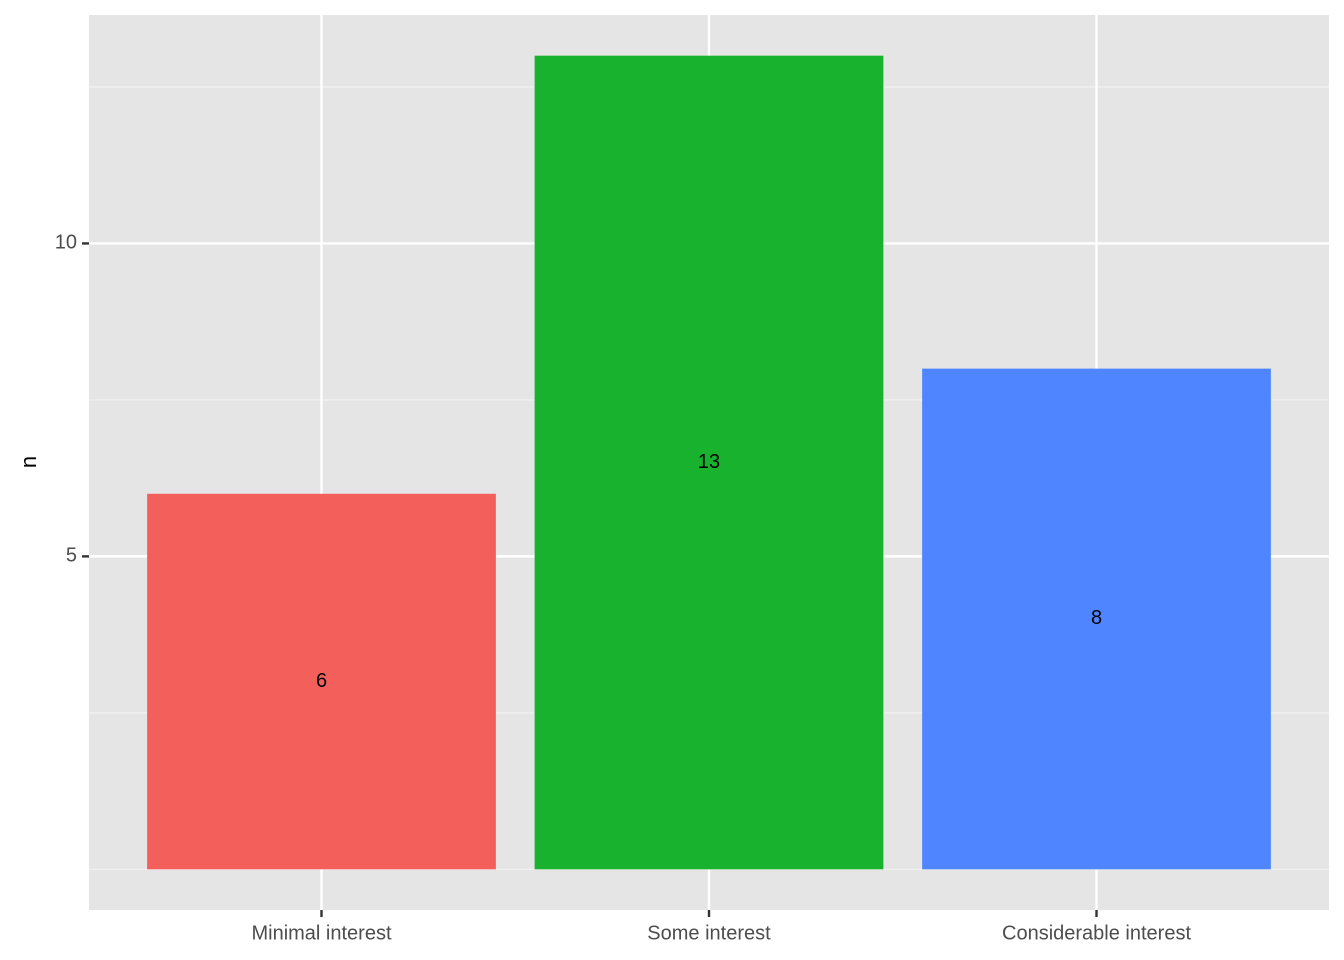 This screenshot has width=1344, height=960. Describe the element at coordinates (28, 462) in the screenshot. I see `y-axis-title: n` at that location.